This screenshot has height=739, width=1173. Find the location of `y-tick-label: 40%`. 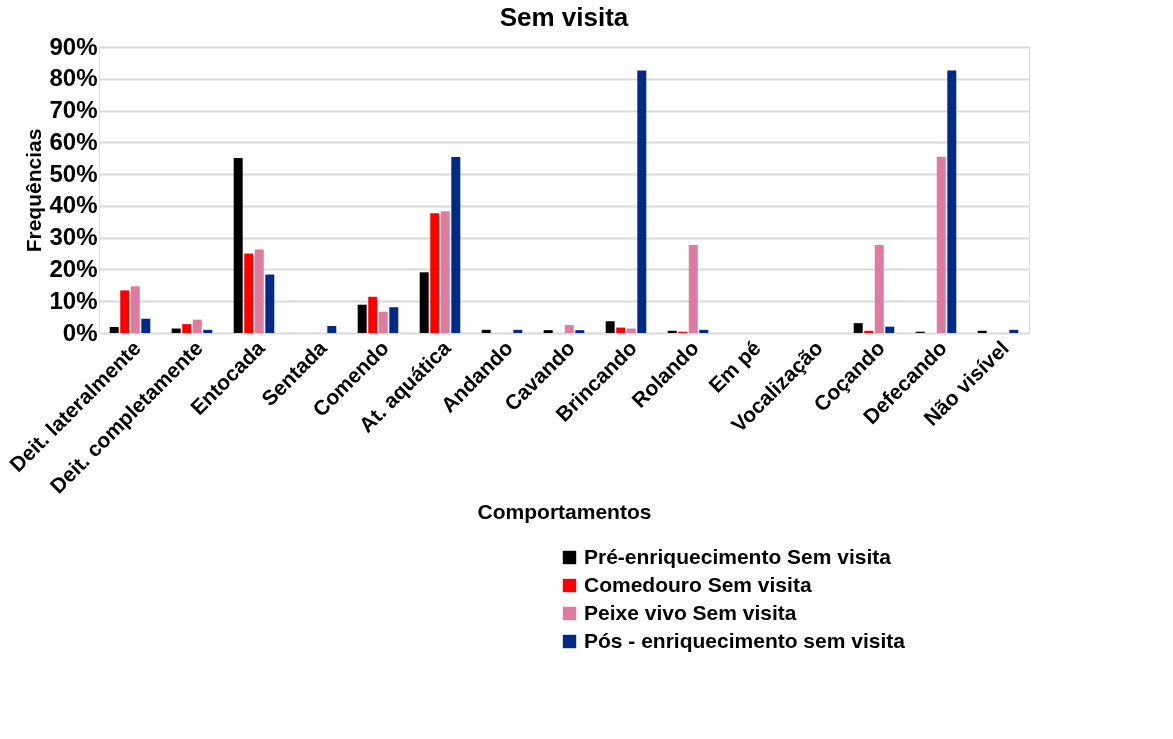

y-tick-label: 40% is located at coordinates (73, 205).